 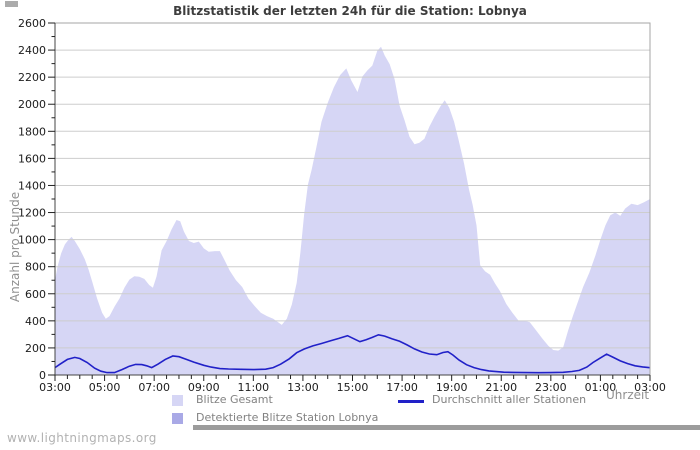 What do you see at coordinates (35, 321) in the screenshot?
I see `y-tick-label: 400` at bounding box center [35, 321].